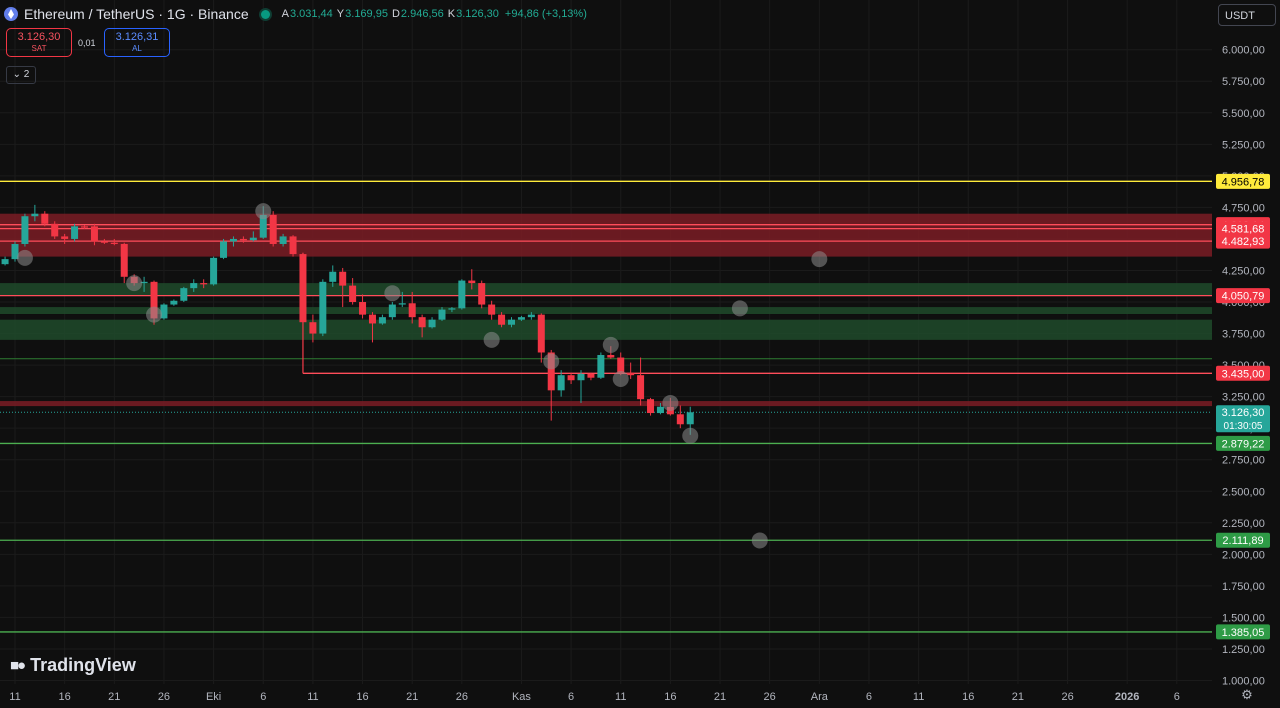 This screenshot has height=708, width=1280. Describe the element at coordinates (285, 14) in the screenshot. I see `open-key: A` at that location.